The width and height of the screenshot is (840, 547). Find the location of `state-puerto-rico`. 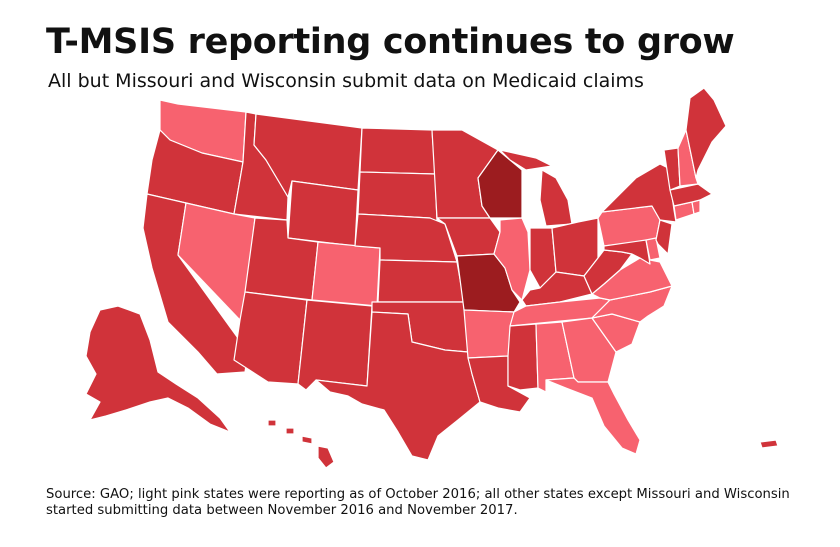

state-puerto-rico is located at coordinates (769, 444).